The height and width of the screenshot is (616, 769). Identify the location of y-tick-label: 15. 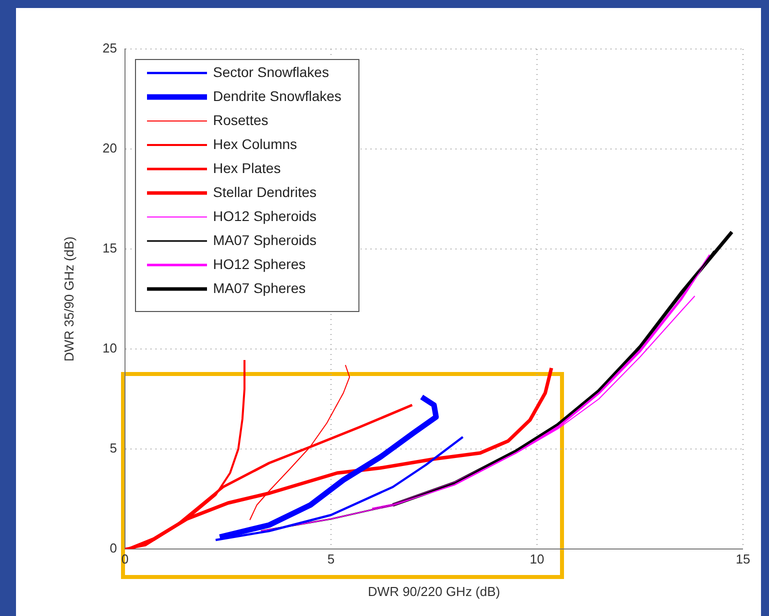
(109, 248).